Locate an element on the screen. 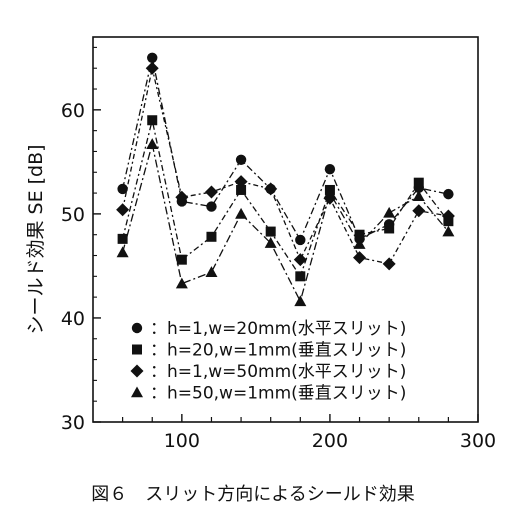  legend-marker-circle is located at coordinates (137, 328).